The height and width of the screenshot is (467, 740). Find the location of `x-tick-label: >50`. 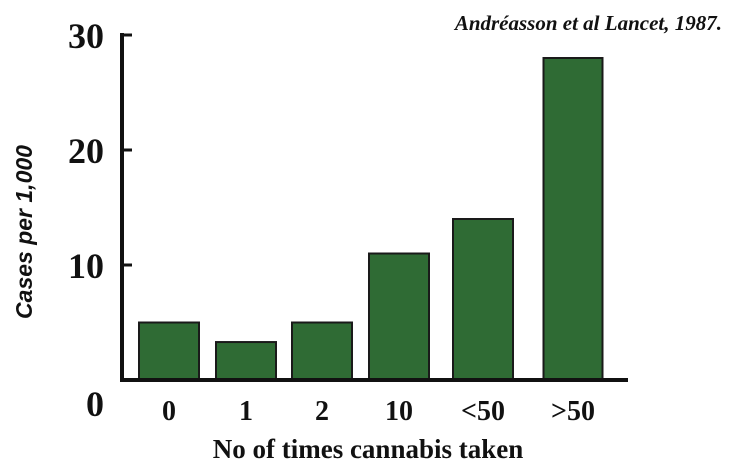

x-tick-label: >50 is located at coordinates (573, 411).